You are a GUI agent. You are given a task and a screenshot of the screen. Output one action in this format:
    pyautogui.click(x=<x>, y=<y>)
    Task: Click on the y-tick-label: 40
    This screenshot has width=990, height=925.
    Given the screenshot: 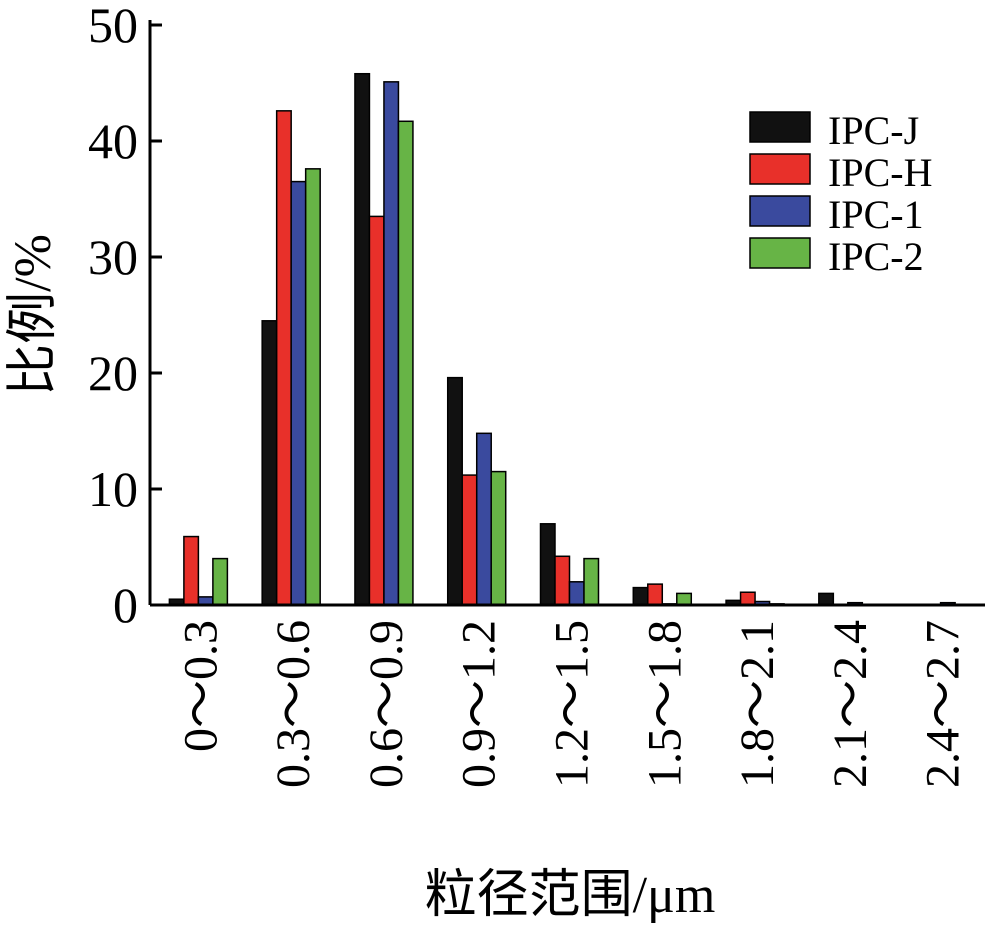 What is the action you would take?
    pyautogui.click(x=113, y=141)
    